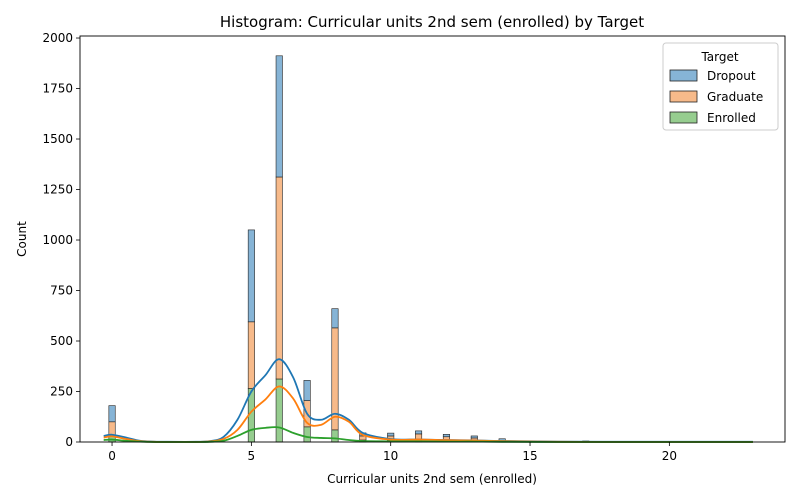 The height and width of the screenshot is (500, 800). What do you see at coordinates (731, 76) in the screenshot?
I see `legend-label-dropout: Dropout` at bounding box center [731, 76].